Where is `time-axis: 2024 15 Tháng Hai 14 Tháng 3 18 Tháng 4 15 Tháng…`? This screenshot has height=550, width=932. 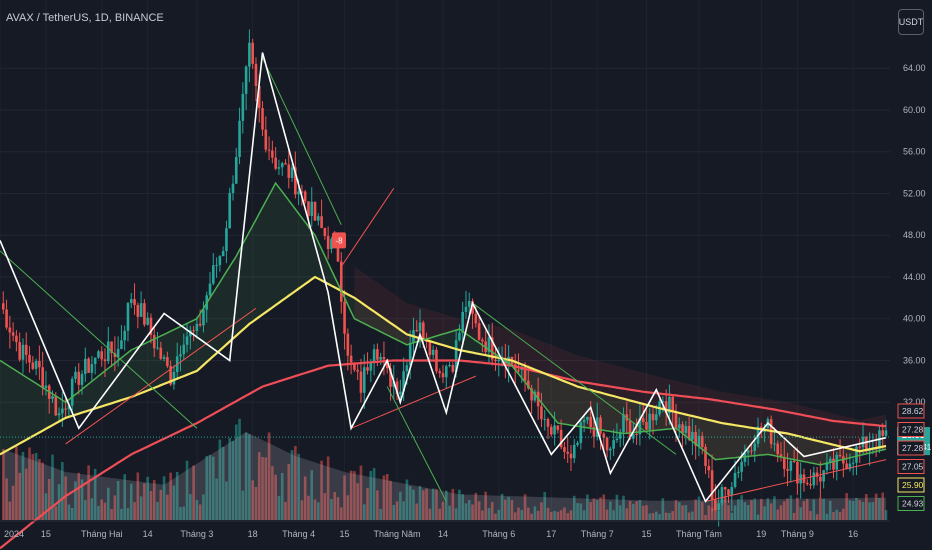
time-axis: 2024 15 Tháng Hai 14 Tháng 3 18 Tháng 4 15 Tháng… is located at coordinates (445, 529).